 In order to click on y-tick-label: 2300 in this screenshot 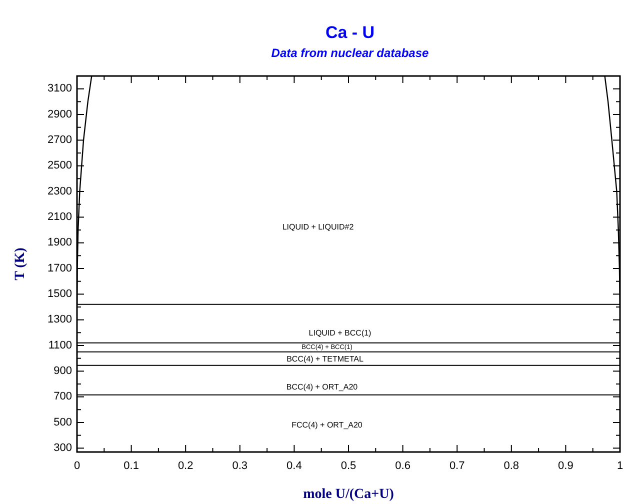, I will do `click(60, 191)`.